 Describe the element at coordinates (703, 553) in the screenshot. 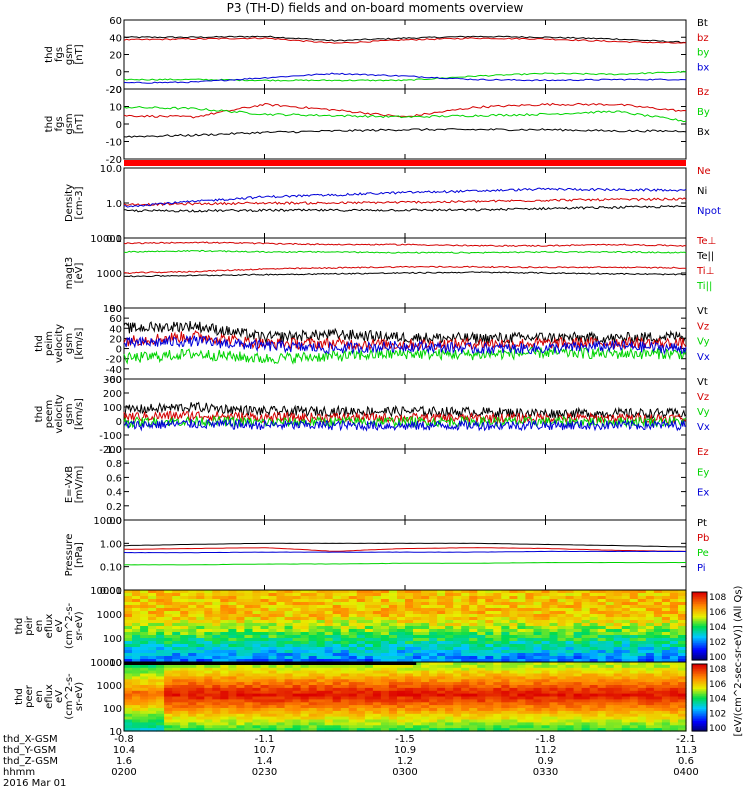

I see `legend-Pe: Pe` at that location.